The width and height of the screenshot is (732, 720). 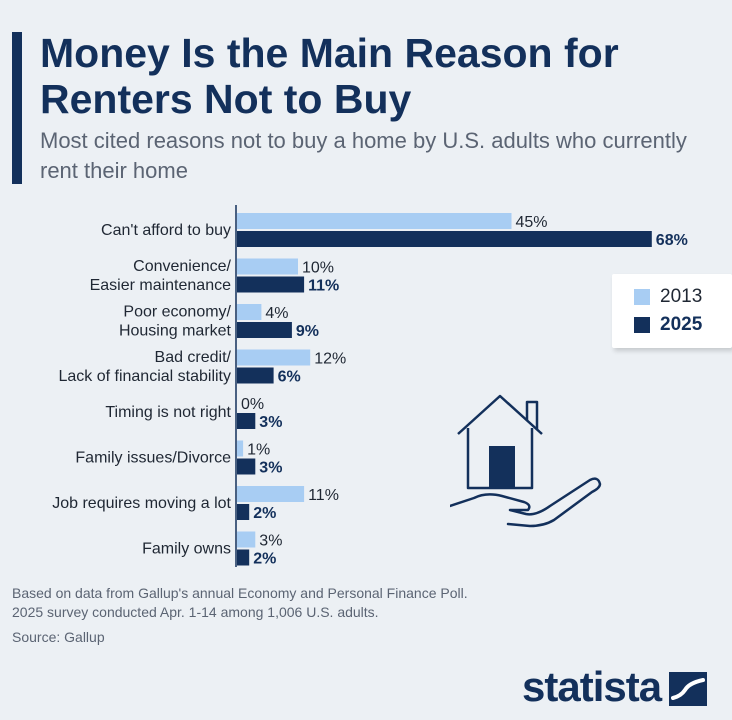 I want to click on statista-logo-icon, so click(x=688, y=689).